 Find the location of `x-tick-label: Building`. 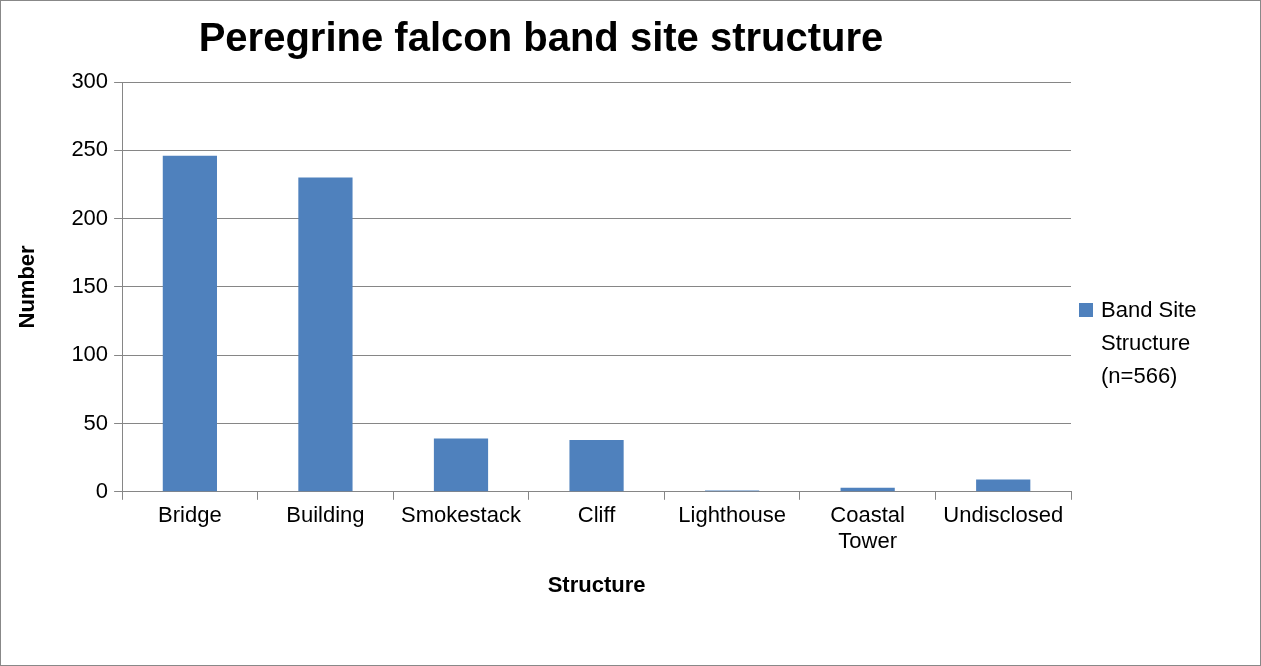

x-tick-label: Building is located at coordinates (325, 515).